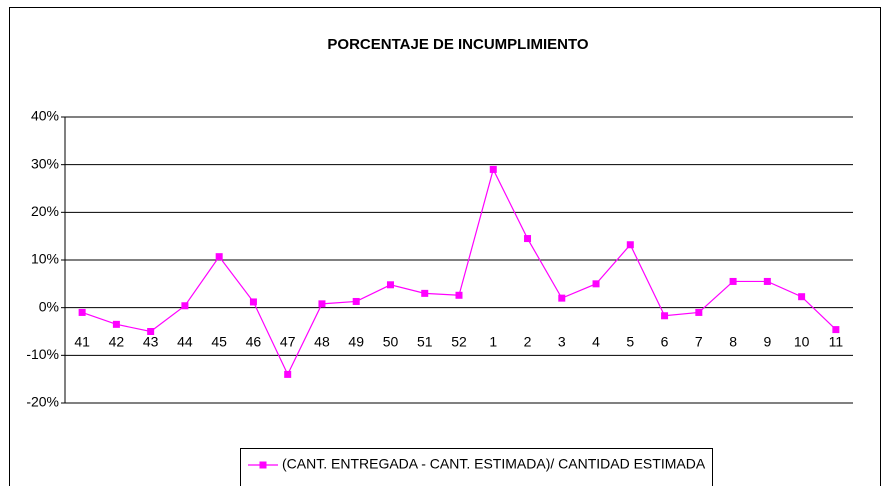 This screenshot has width=890, height=486. I want to click on x-tick-label: 48, so click(322, 341).